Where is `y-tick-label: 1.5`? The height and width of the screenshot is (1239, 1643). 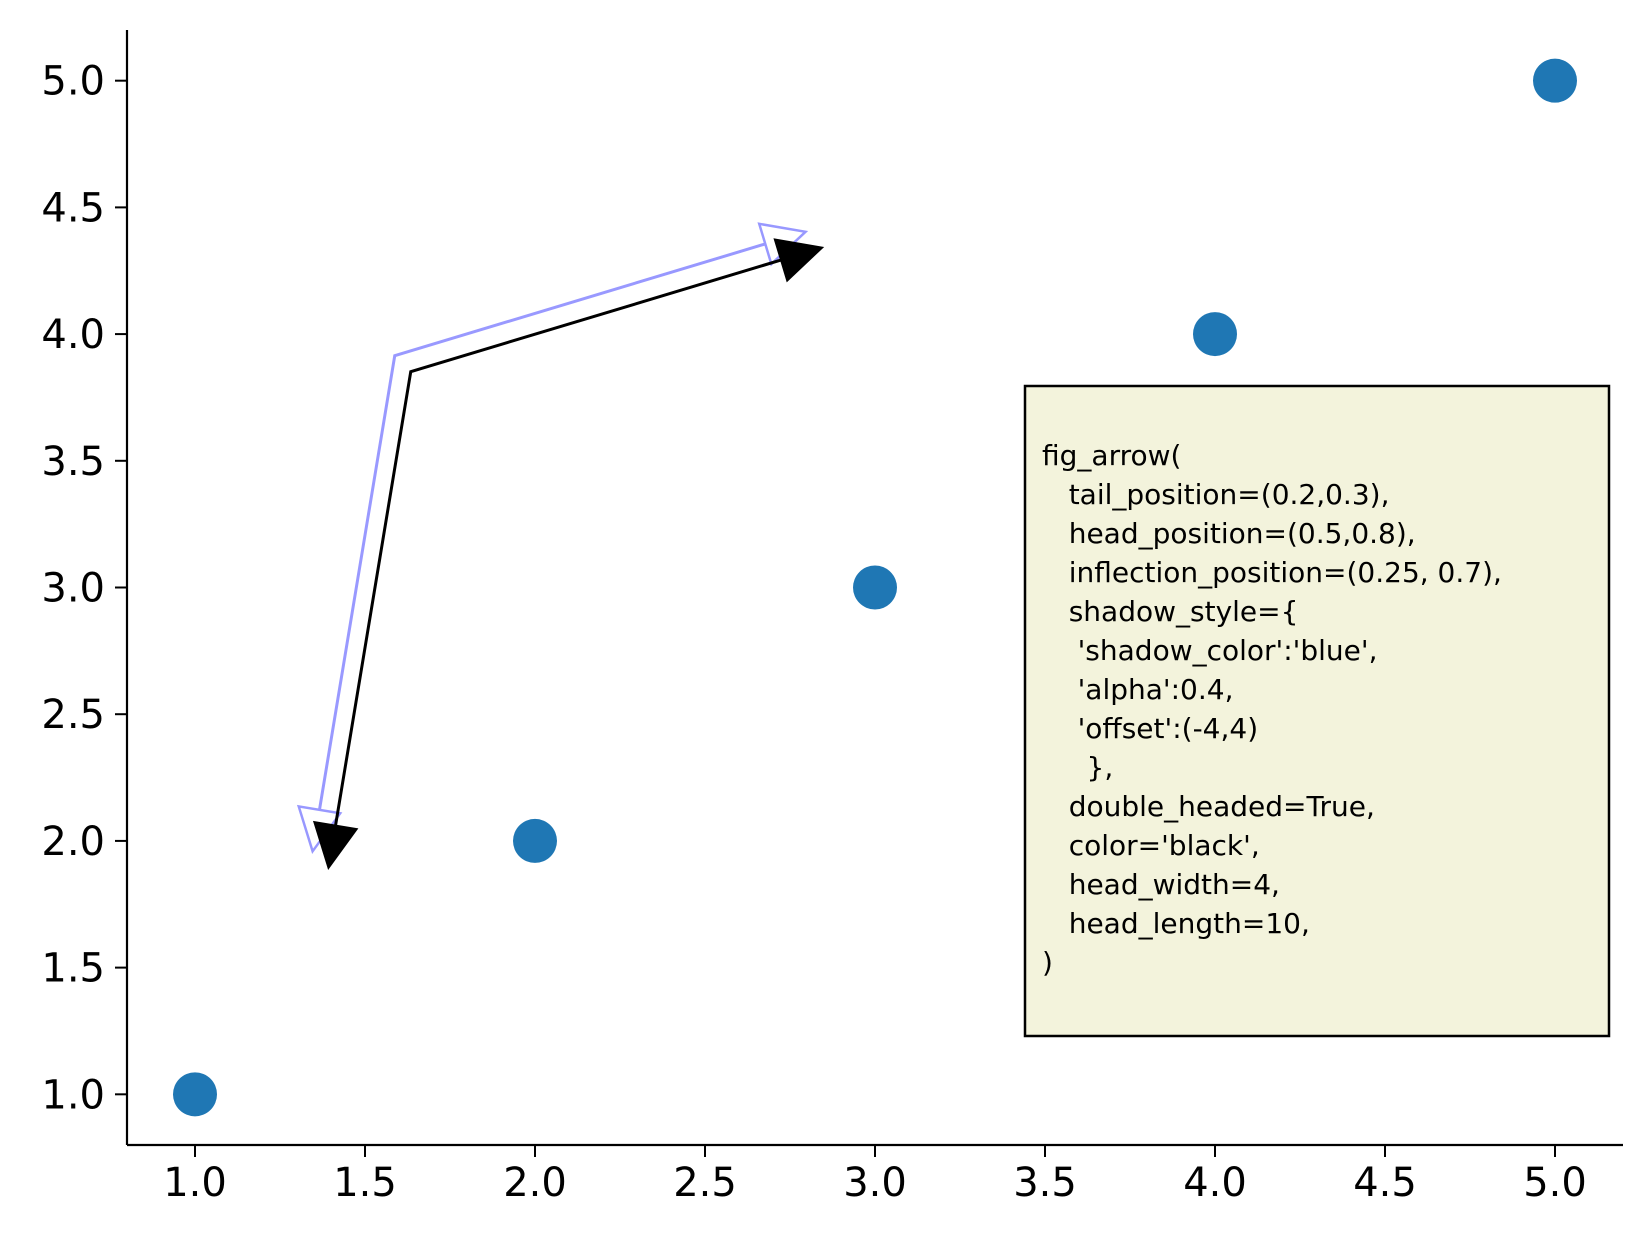
y-tick-label: 1.5 is located at coordinates (73, 969).